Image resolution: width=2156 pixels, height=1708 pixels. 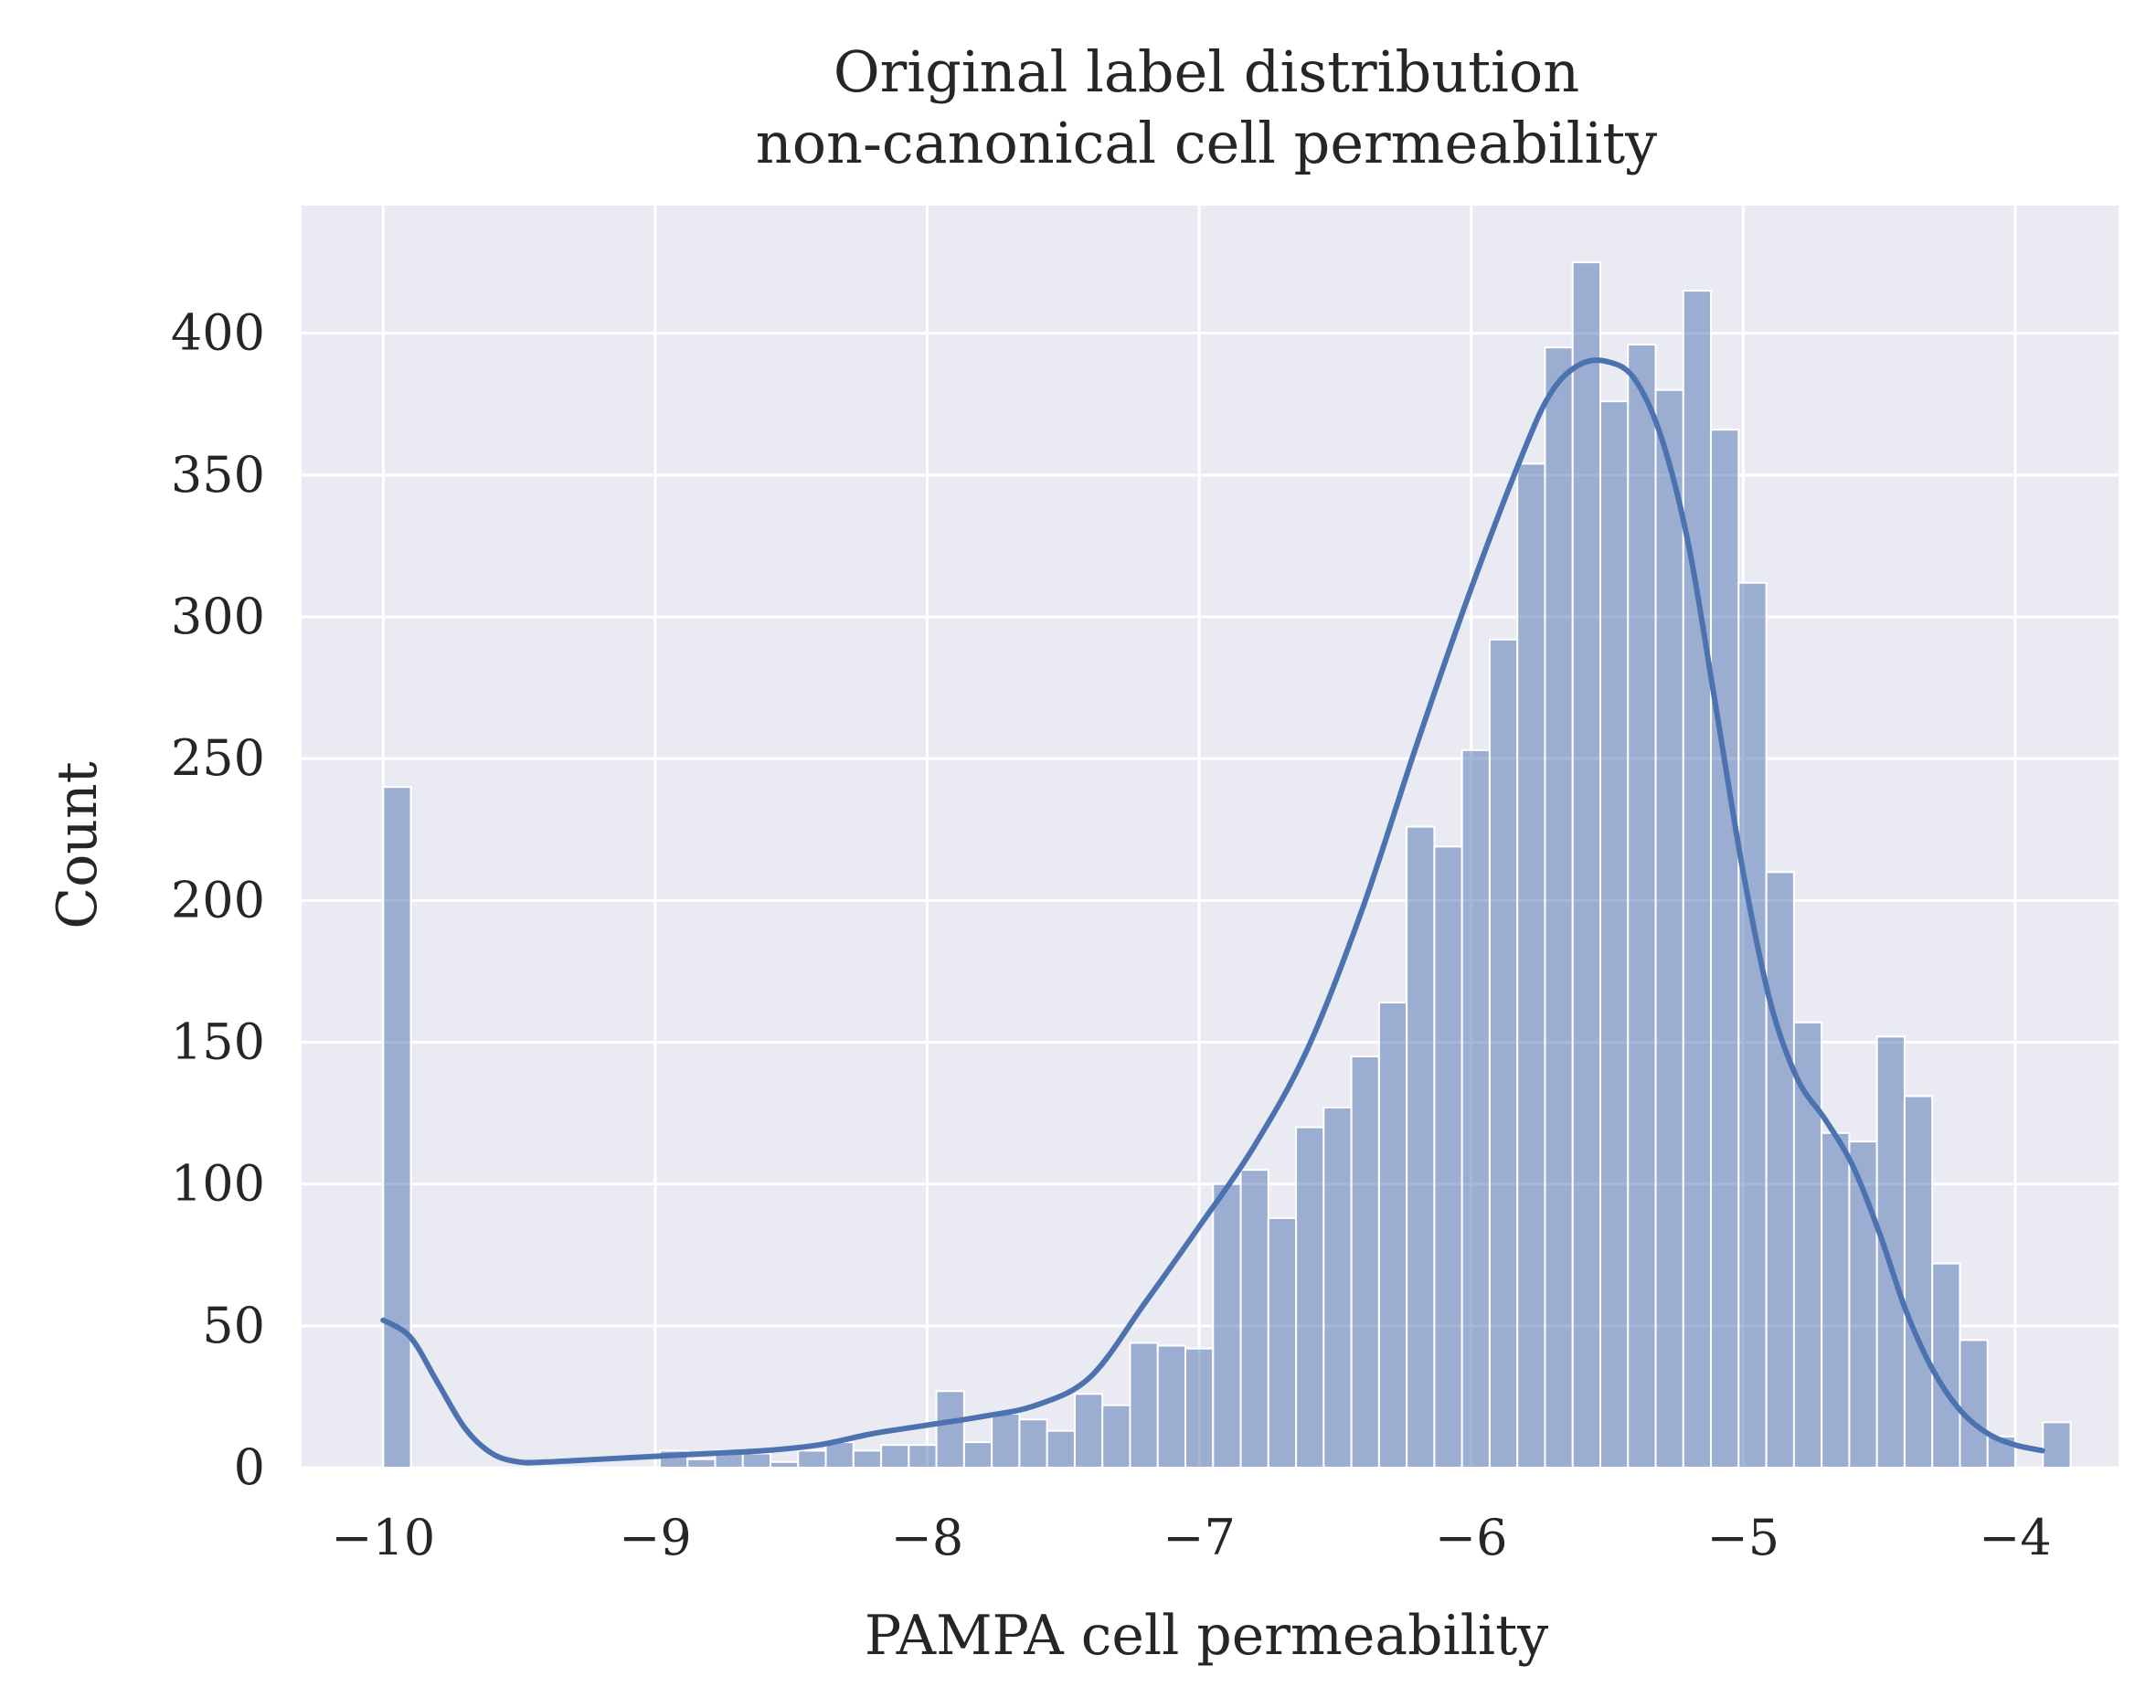 I want to click on x-tick-label: −4, so click(x=2015, y=1537).